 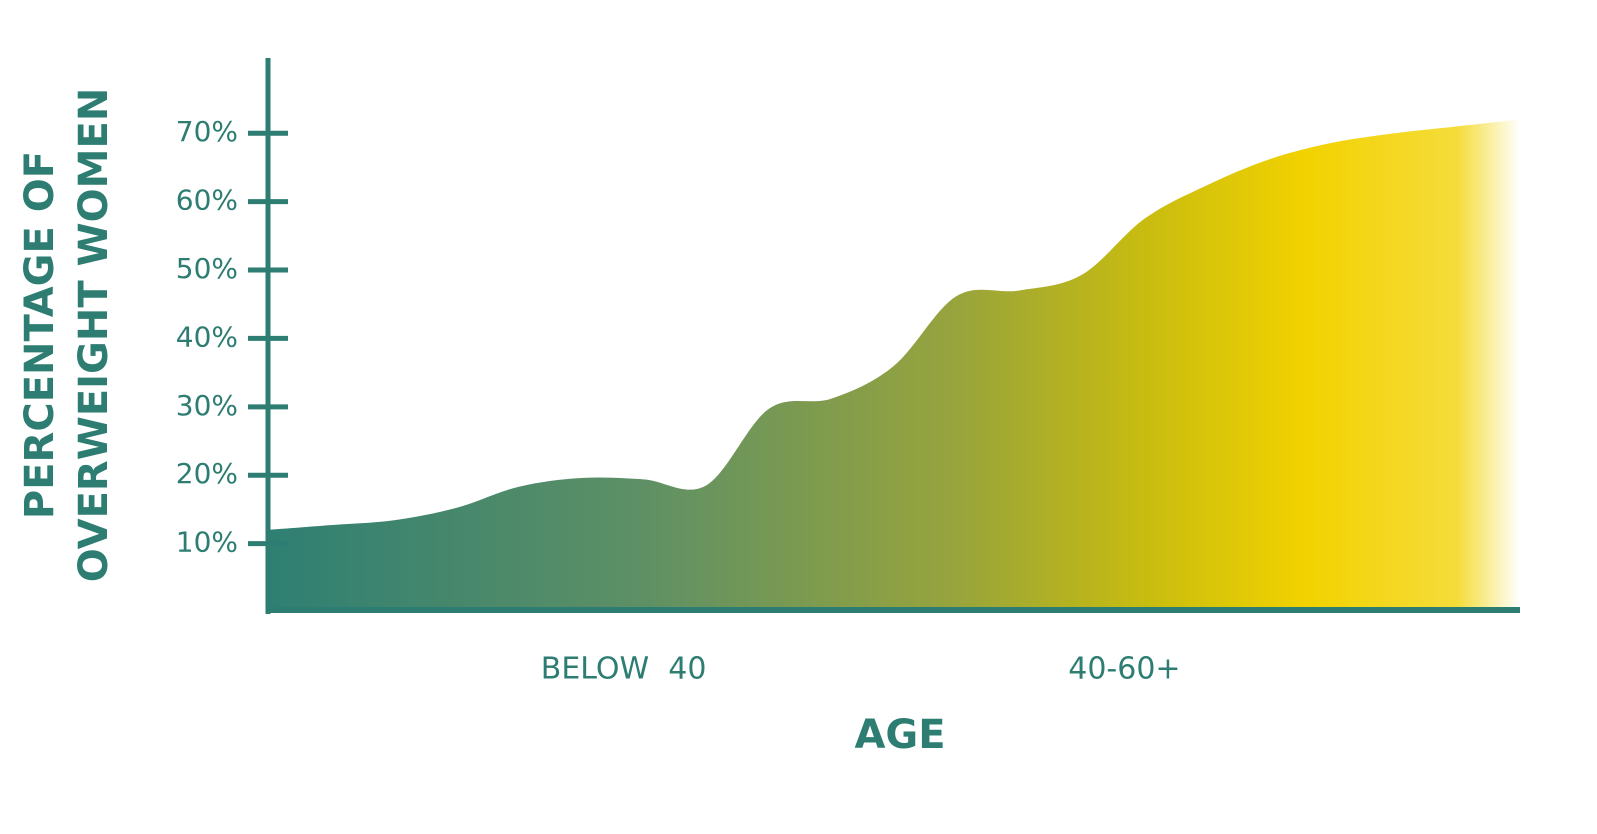 I want to click on y-tick-label: 60%, so click(x=207, y=200).